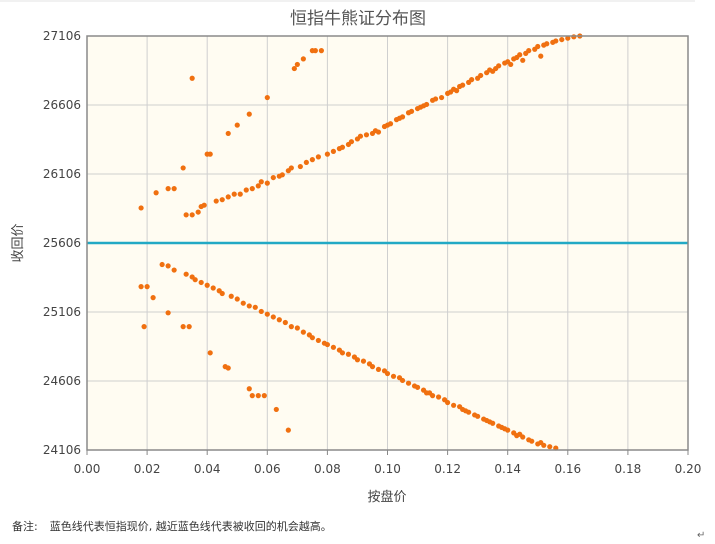  What do you see at coordinates (147, 469) in the screenshot?
I see `x-tick-label: 0.02` at bounding box center [147, 469].